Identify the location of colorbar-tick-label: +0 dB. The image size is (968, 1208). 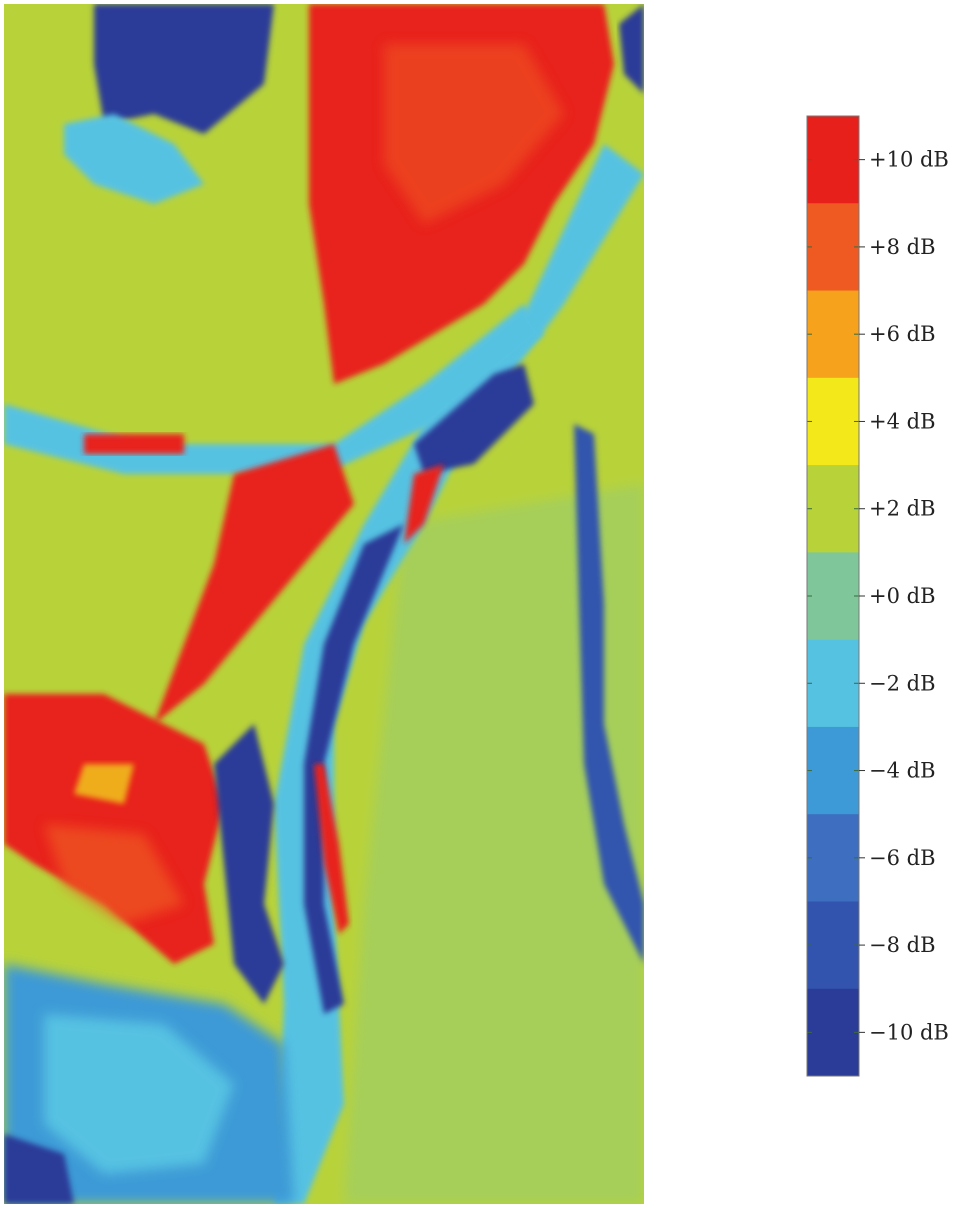
(902, 596).